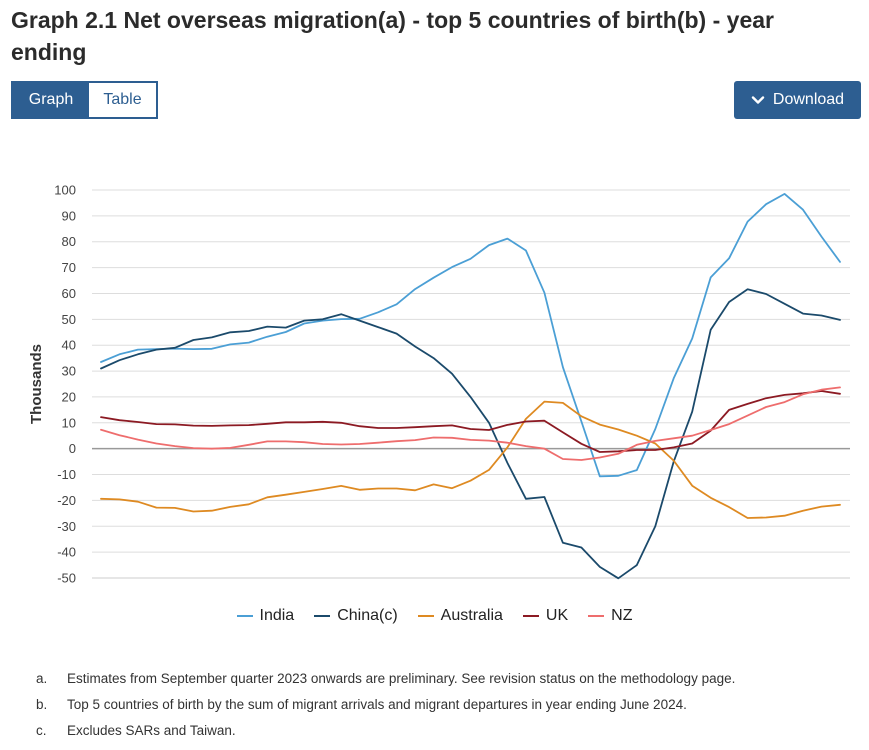 The height and width of the screenshot is (750, 869). Describe the element at coordinates (66, 474) in the screenshot. I see `y-tick-label: -10` at that location.